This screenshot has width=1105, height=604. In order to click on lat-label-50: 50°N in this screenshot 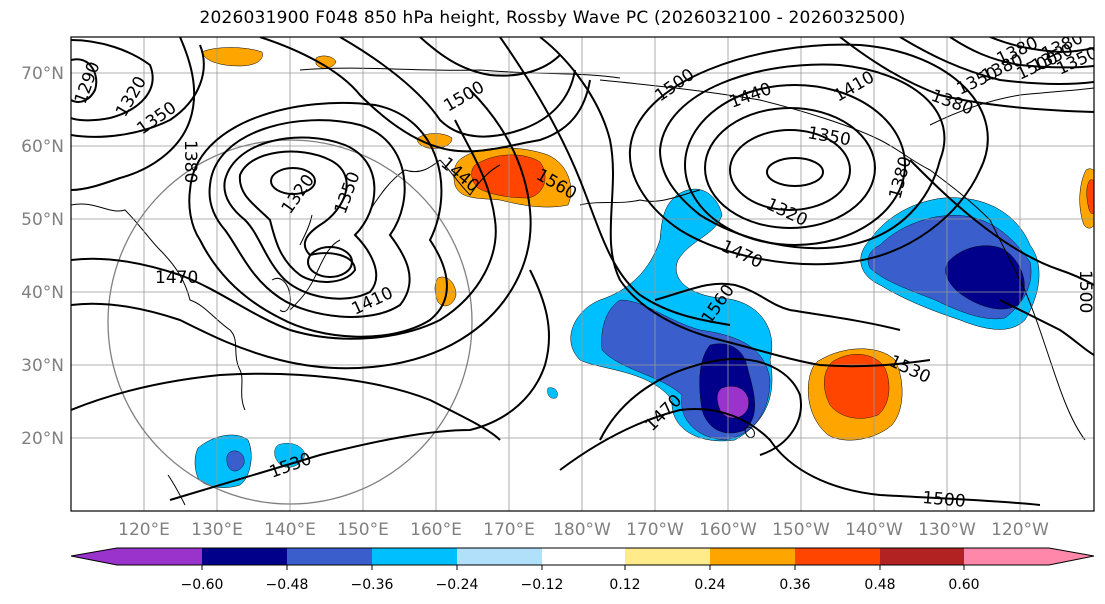, I will do `click(42, 220)`.